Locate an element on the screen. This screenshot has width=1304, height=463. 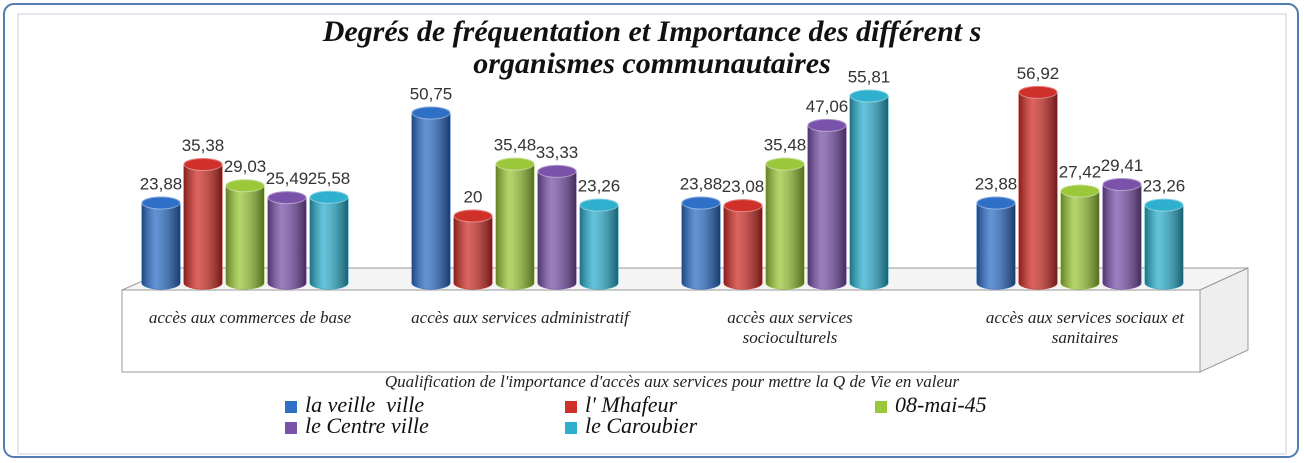
legend-label: le Centre ville is located at coordinates (367, 425).